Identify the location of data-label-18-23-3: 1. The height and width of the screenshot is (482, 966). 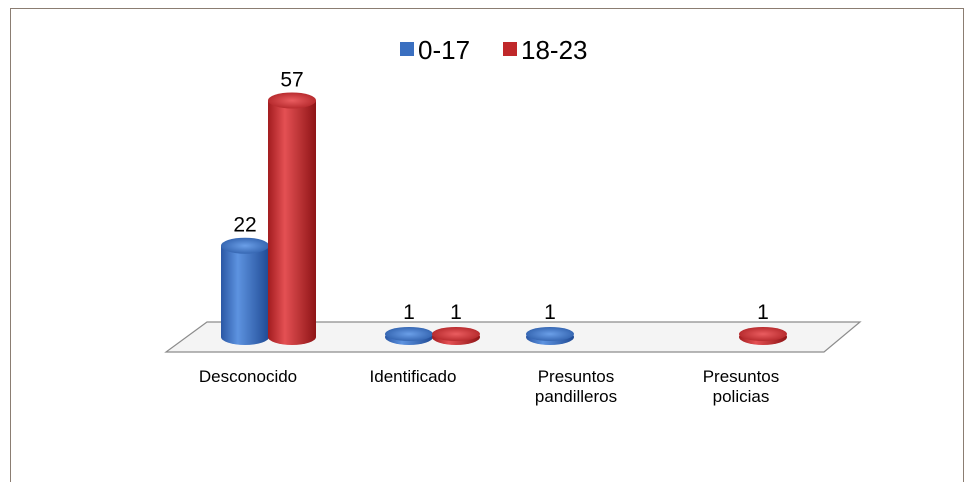
(763, 312).